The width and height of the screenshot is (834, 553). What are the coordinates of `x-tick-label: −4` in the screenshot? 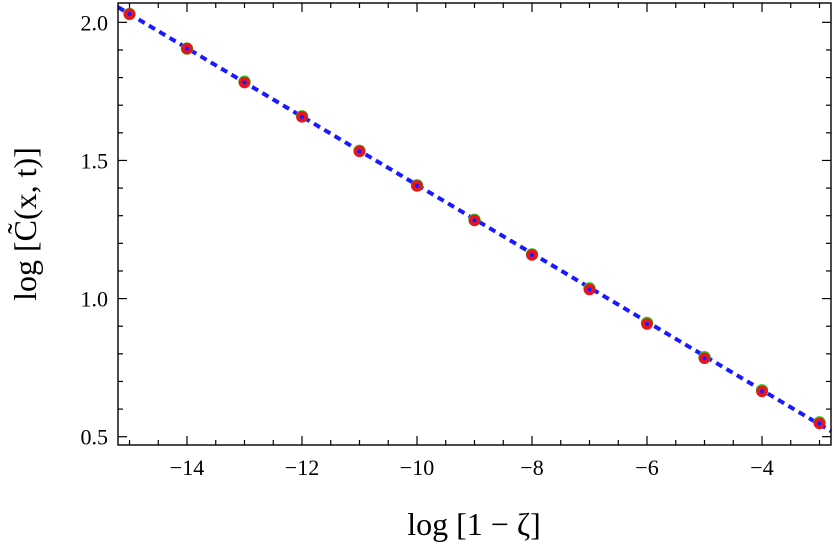 It's located at (761, 467).